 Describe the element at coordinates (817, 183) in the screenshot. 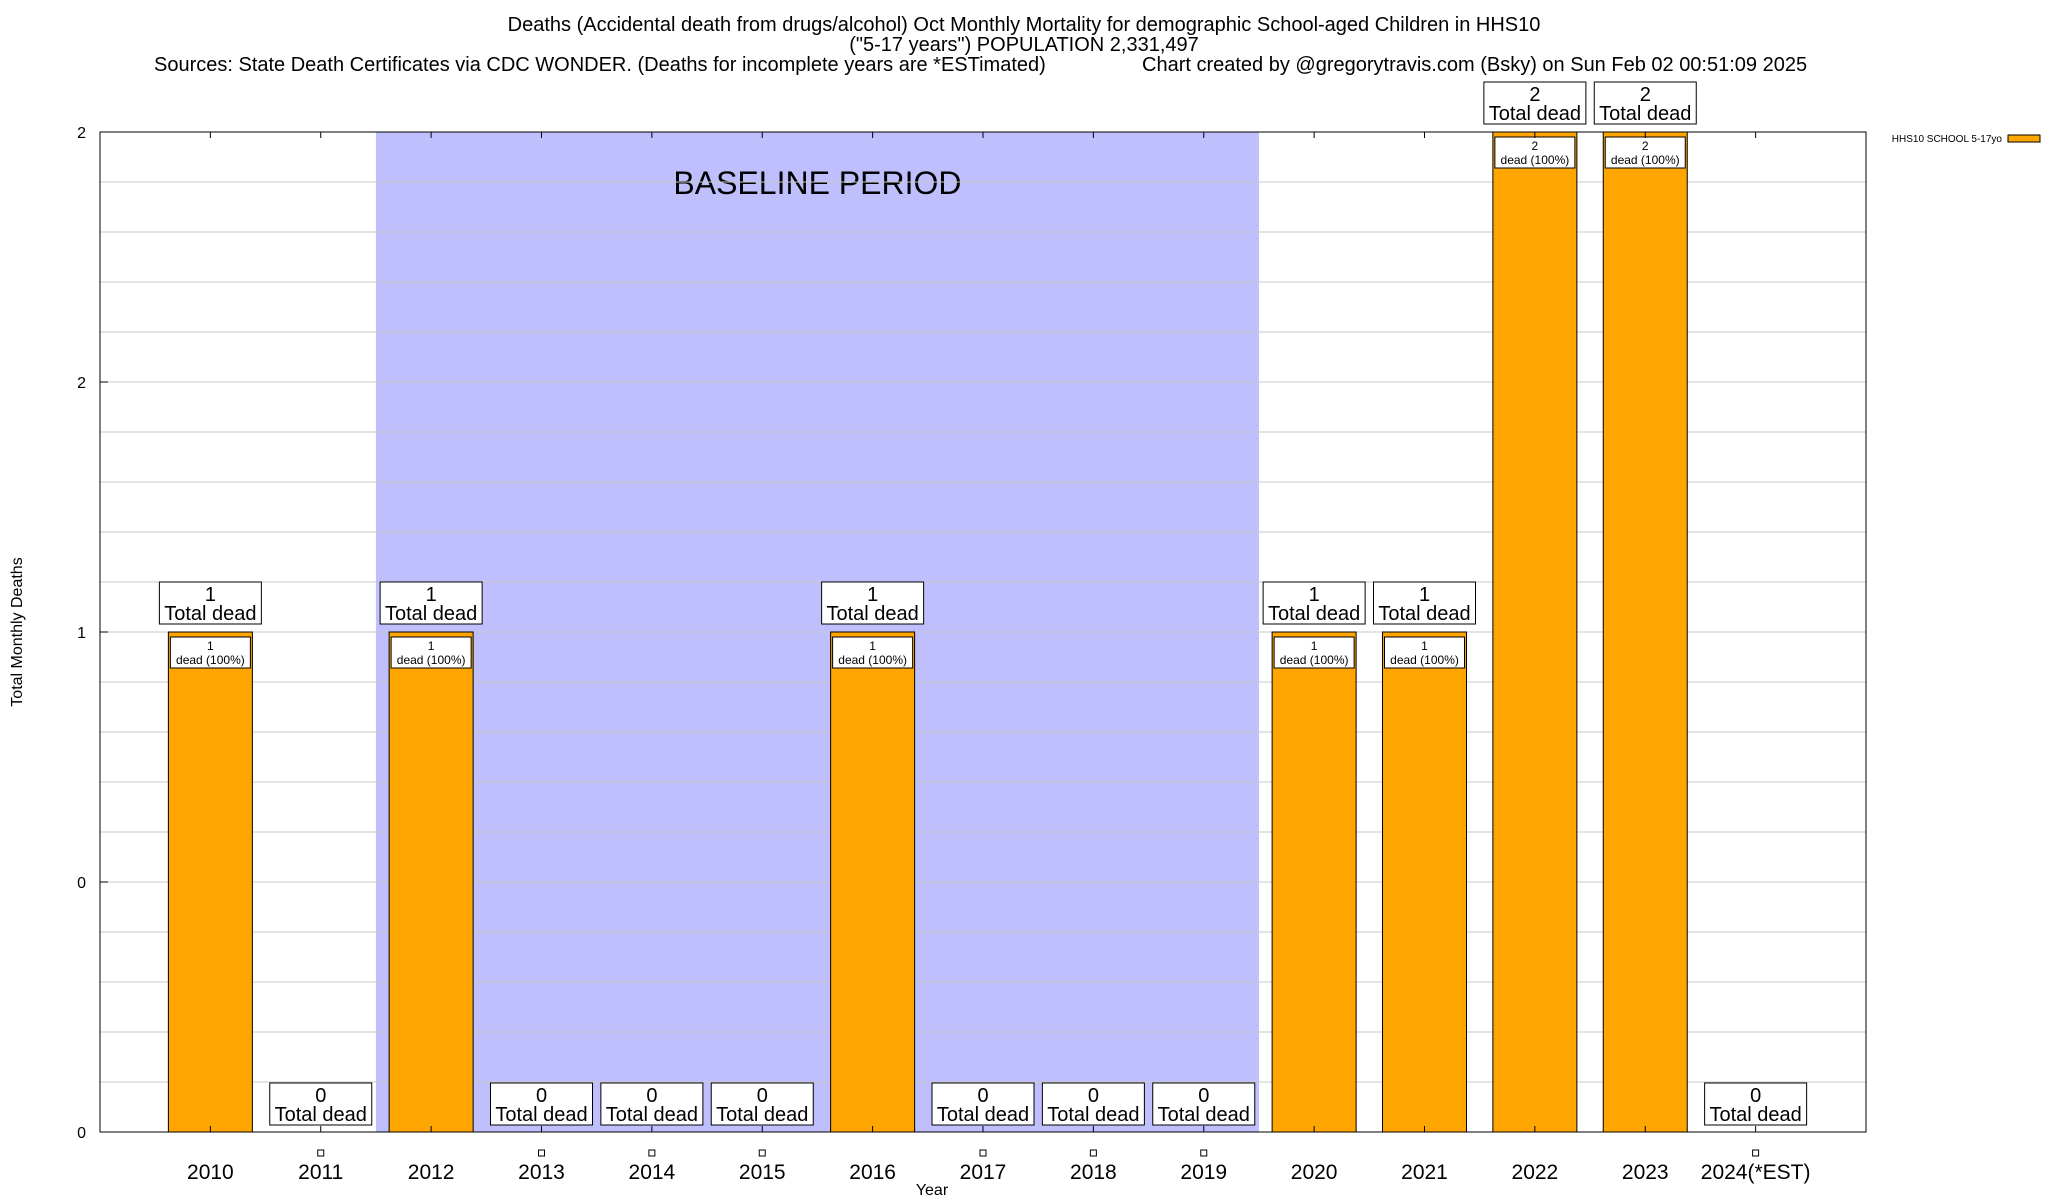

I see `baseline-label: BASELINE PERIOD` at that location.